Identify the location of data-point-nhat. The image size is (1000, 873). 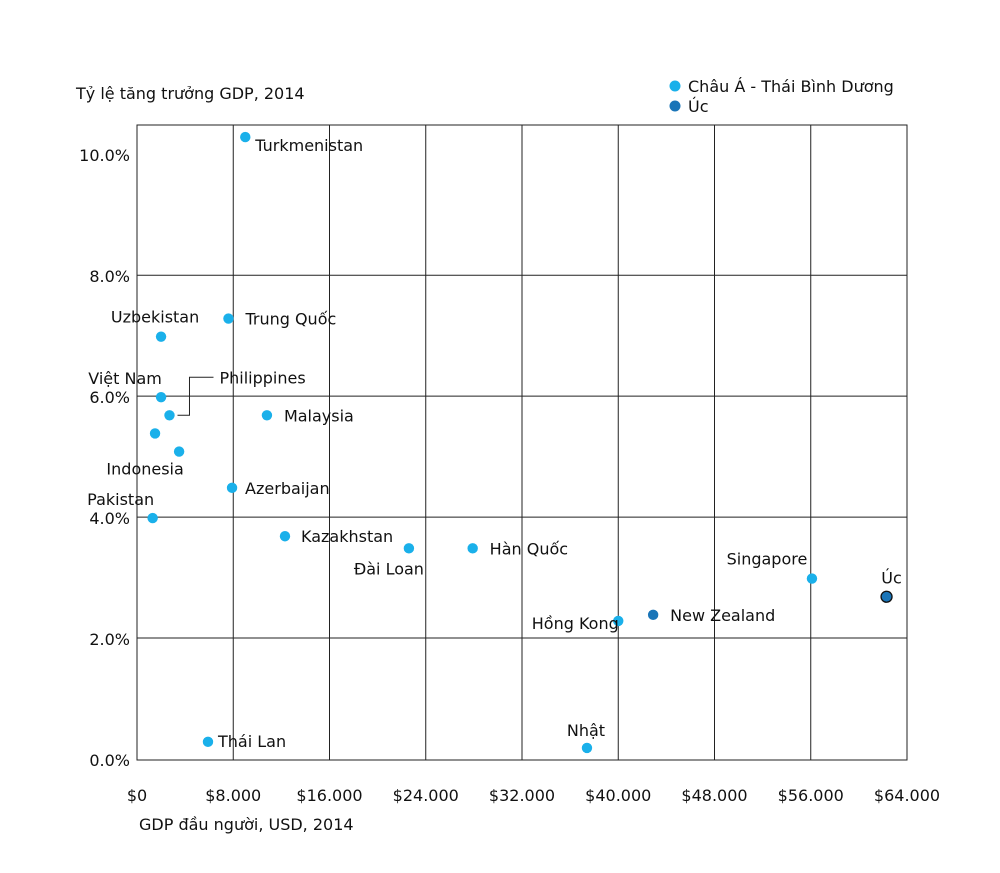
(587, 748).